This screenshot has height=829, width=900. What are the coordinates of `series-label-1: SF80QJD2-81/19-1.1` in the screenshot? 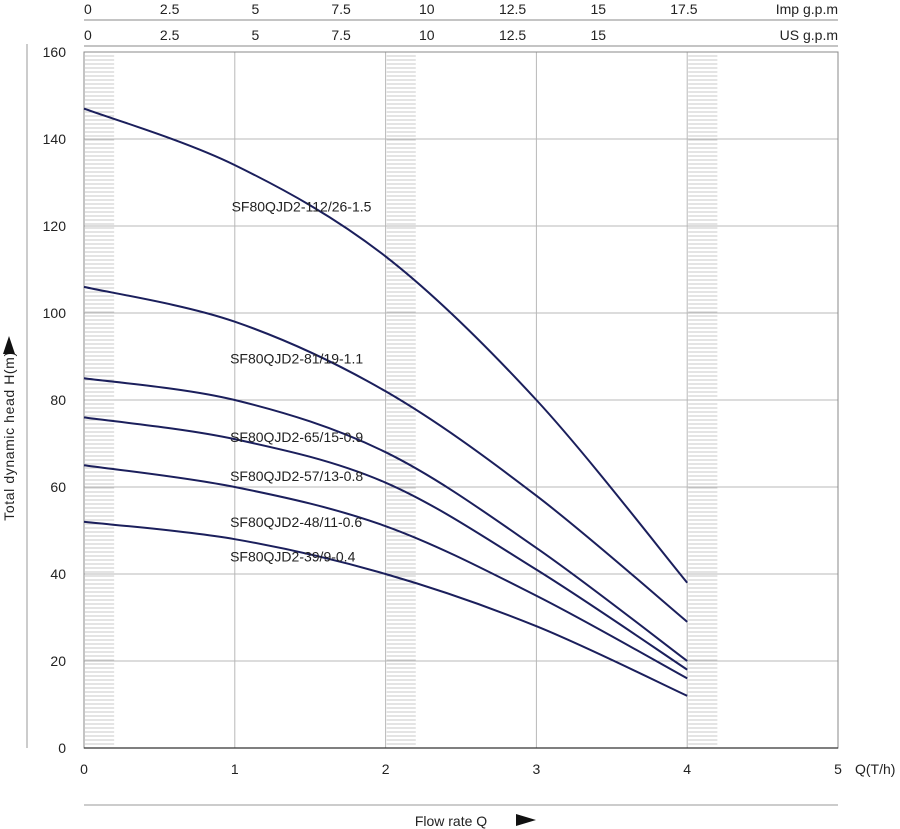 It's located at (296, 359).